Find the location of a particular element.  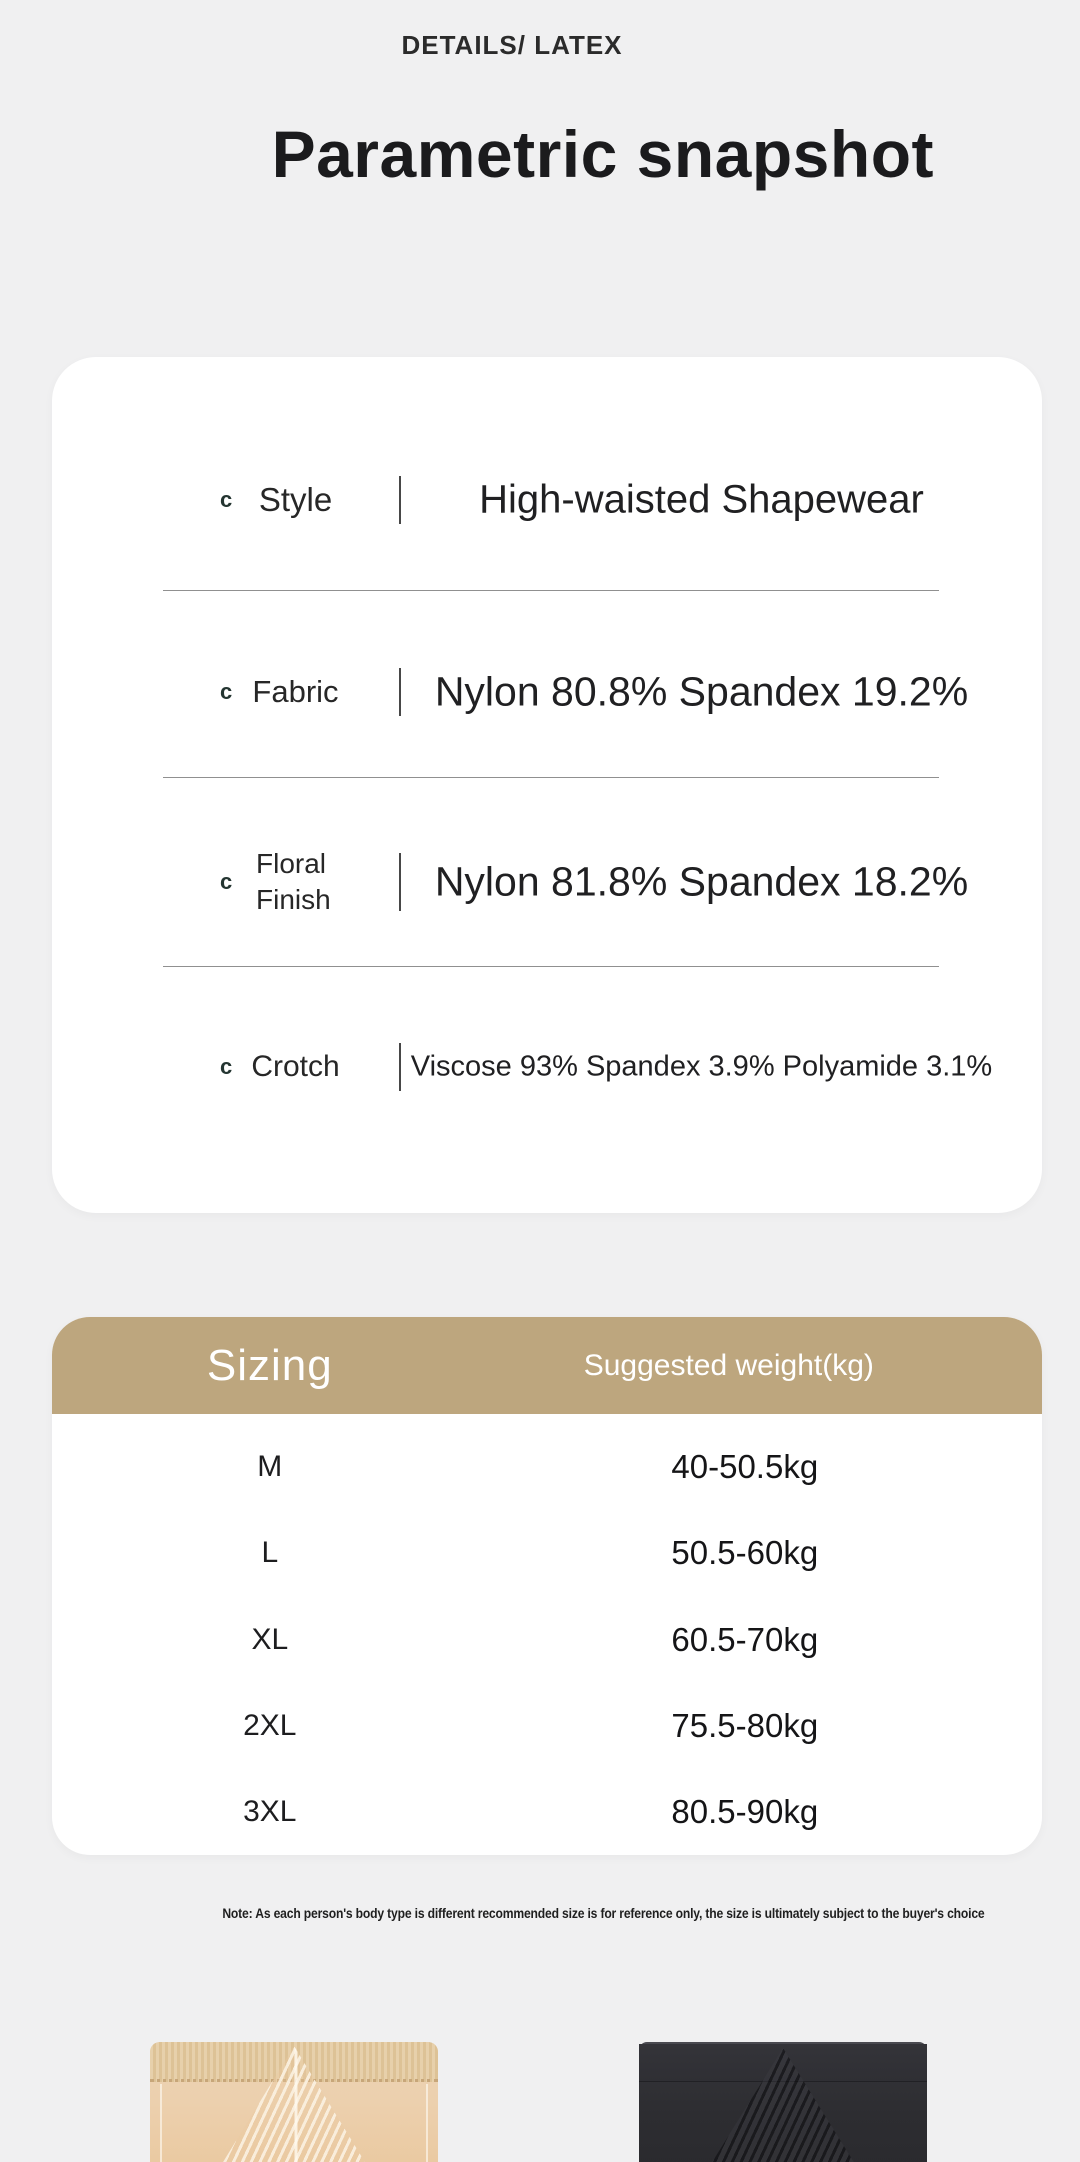

spec-label-line-2: Finish is located at coordinates (293, 899).